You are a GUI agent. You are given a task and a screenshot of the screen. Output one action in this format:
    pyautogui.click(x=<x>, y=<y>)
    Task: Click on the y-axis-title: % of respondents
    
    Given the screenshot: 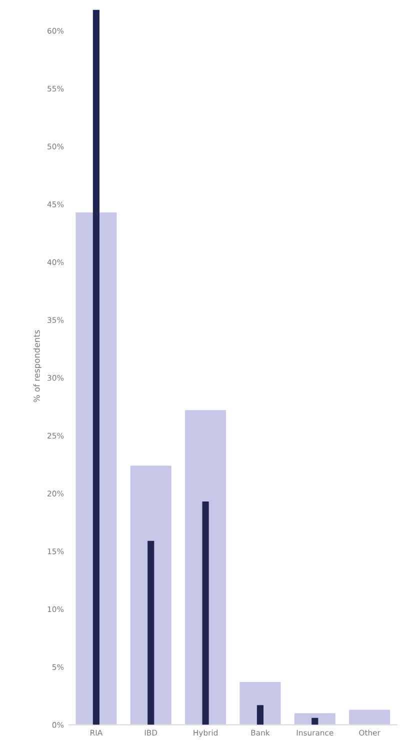 What is the action you would take?
    pyautogui.click(x=37, y=366)
    